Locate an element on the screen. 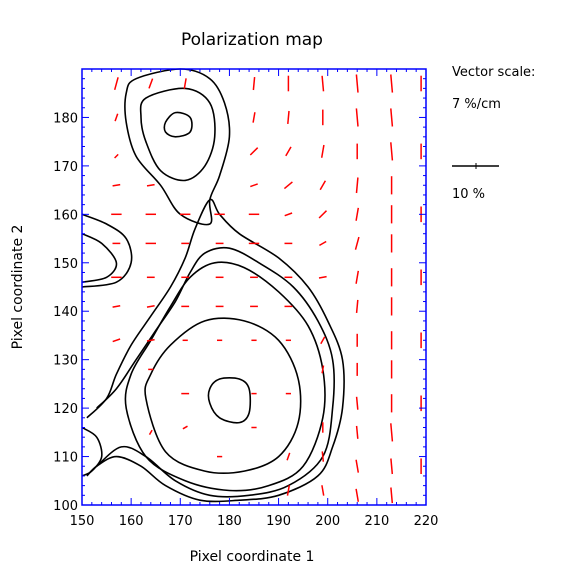 The width and height of the screenshot is (580, 584). x-tick-label: 220 is located at coordinates (426, 521).